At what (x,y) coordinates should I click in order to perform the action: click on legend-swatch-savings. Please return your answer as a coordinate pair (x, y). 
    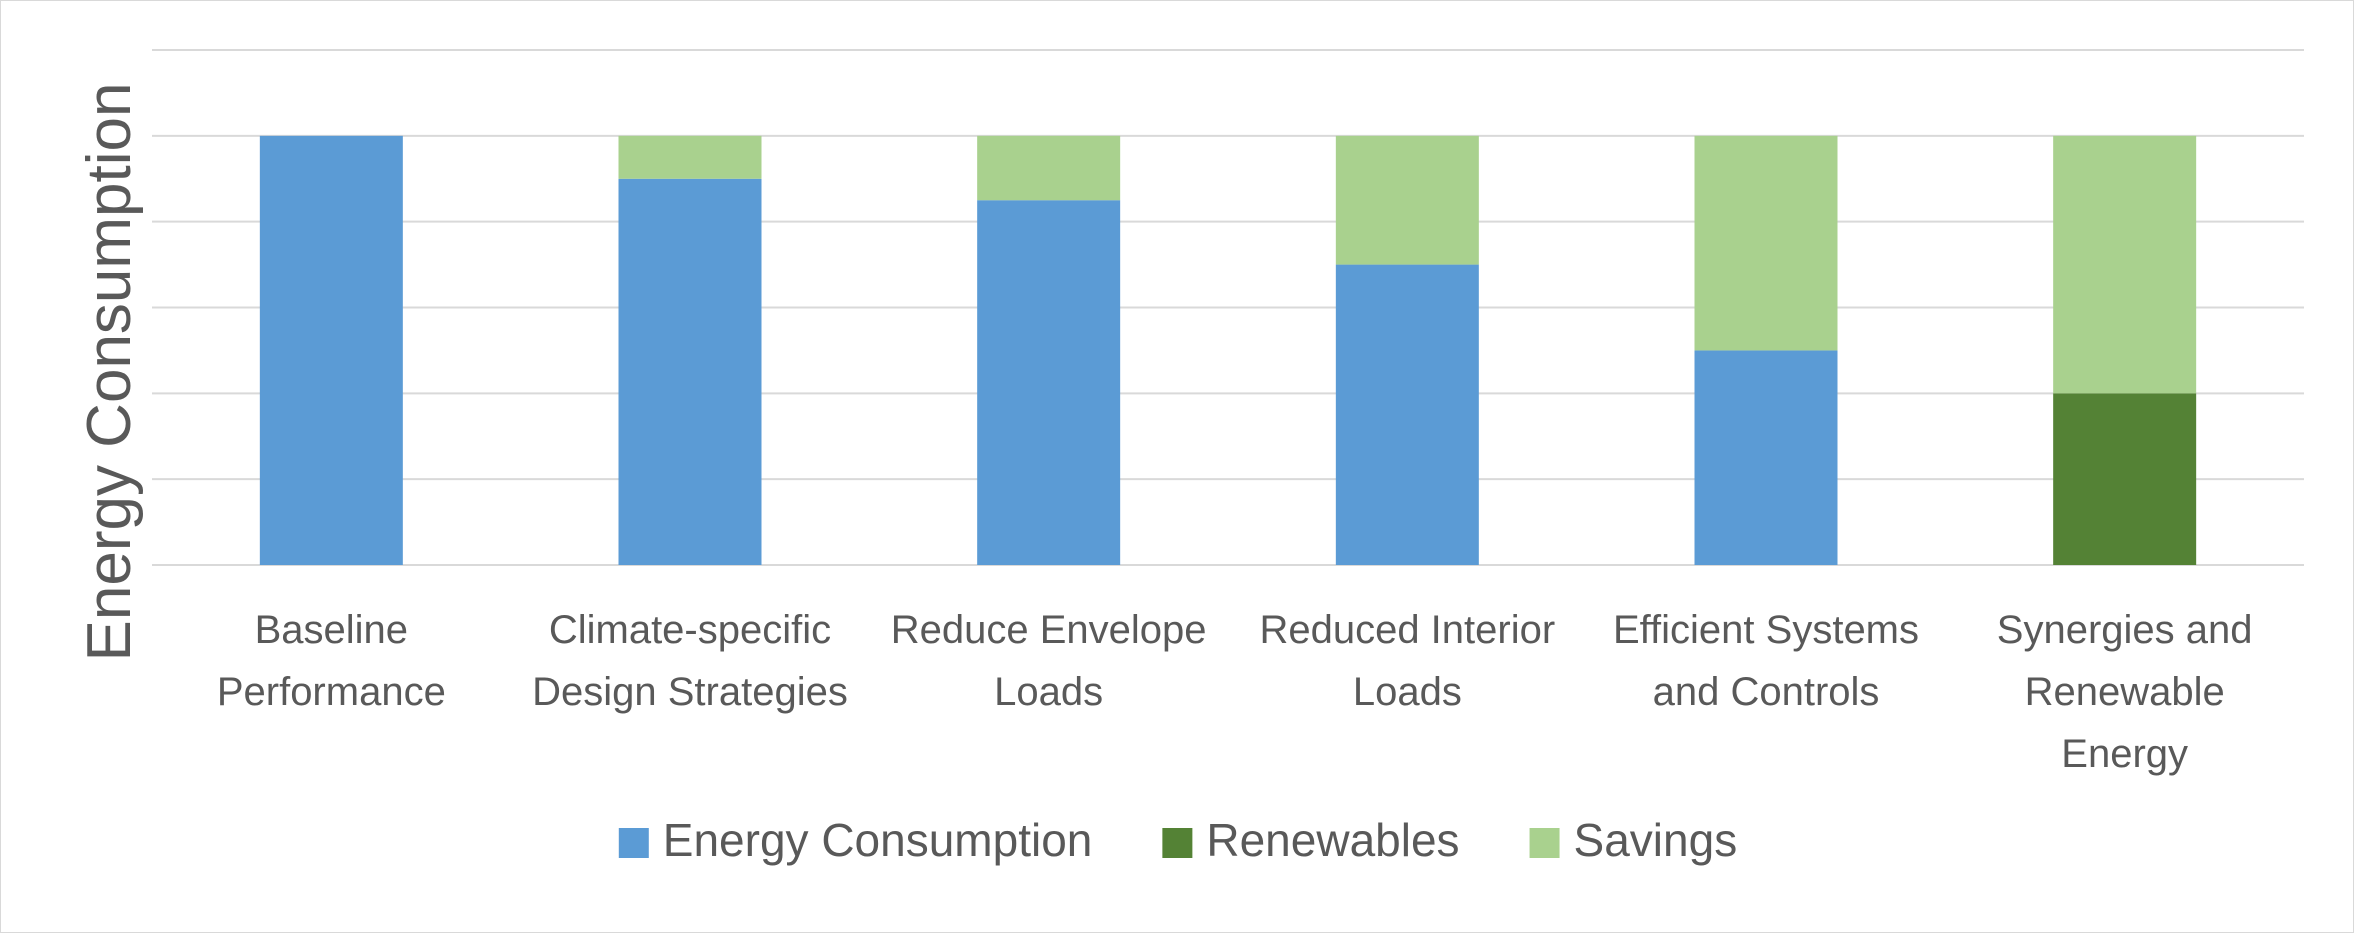
    Looking at the image, I should click on (1544, 843).